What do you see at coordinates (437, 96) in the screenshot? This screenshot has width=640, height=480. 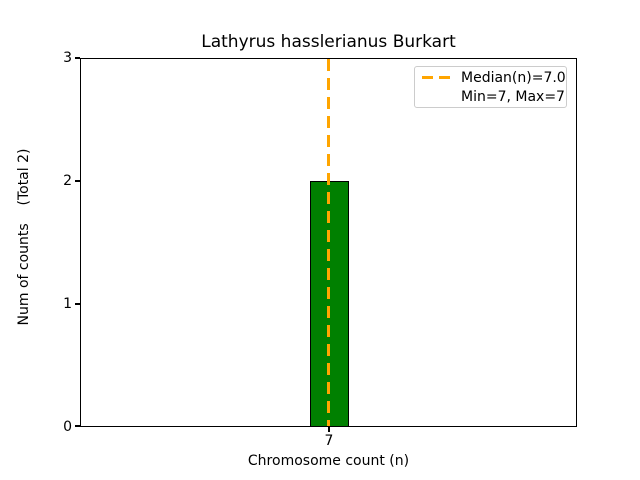 I see `legend-empty-handle` at bounding box center [437, 96].